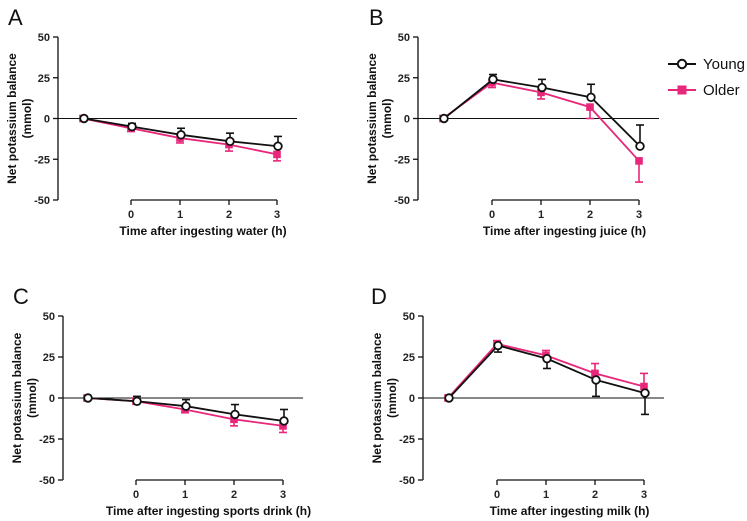 The width and height of the screenshot is (747, 521). Describe the element at coordinates (379, 296) in the screenshot. I see `panel-letter: D` at that location.